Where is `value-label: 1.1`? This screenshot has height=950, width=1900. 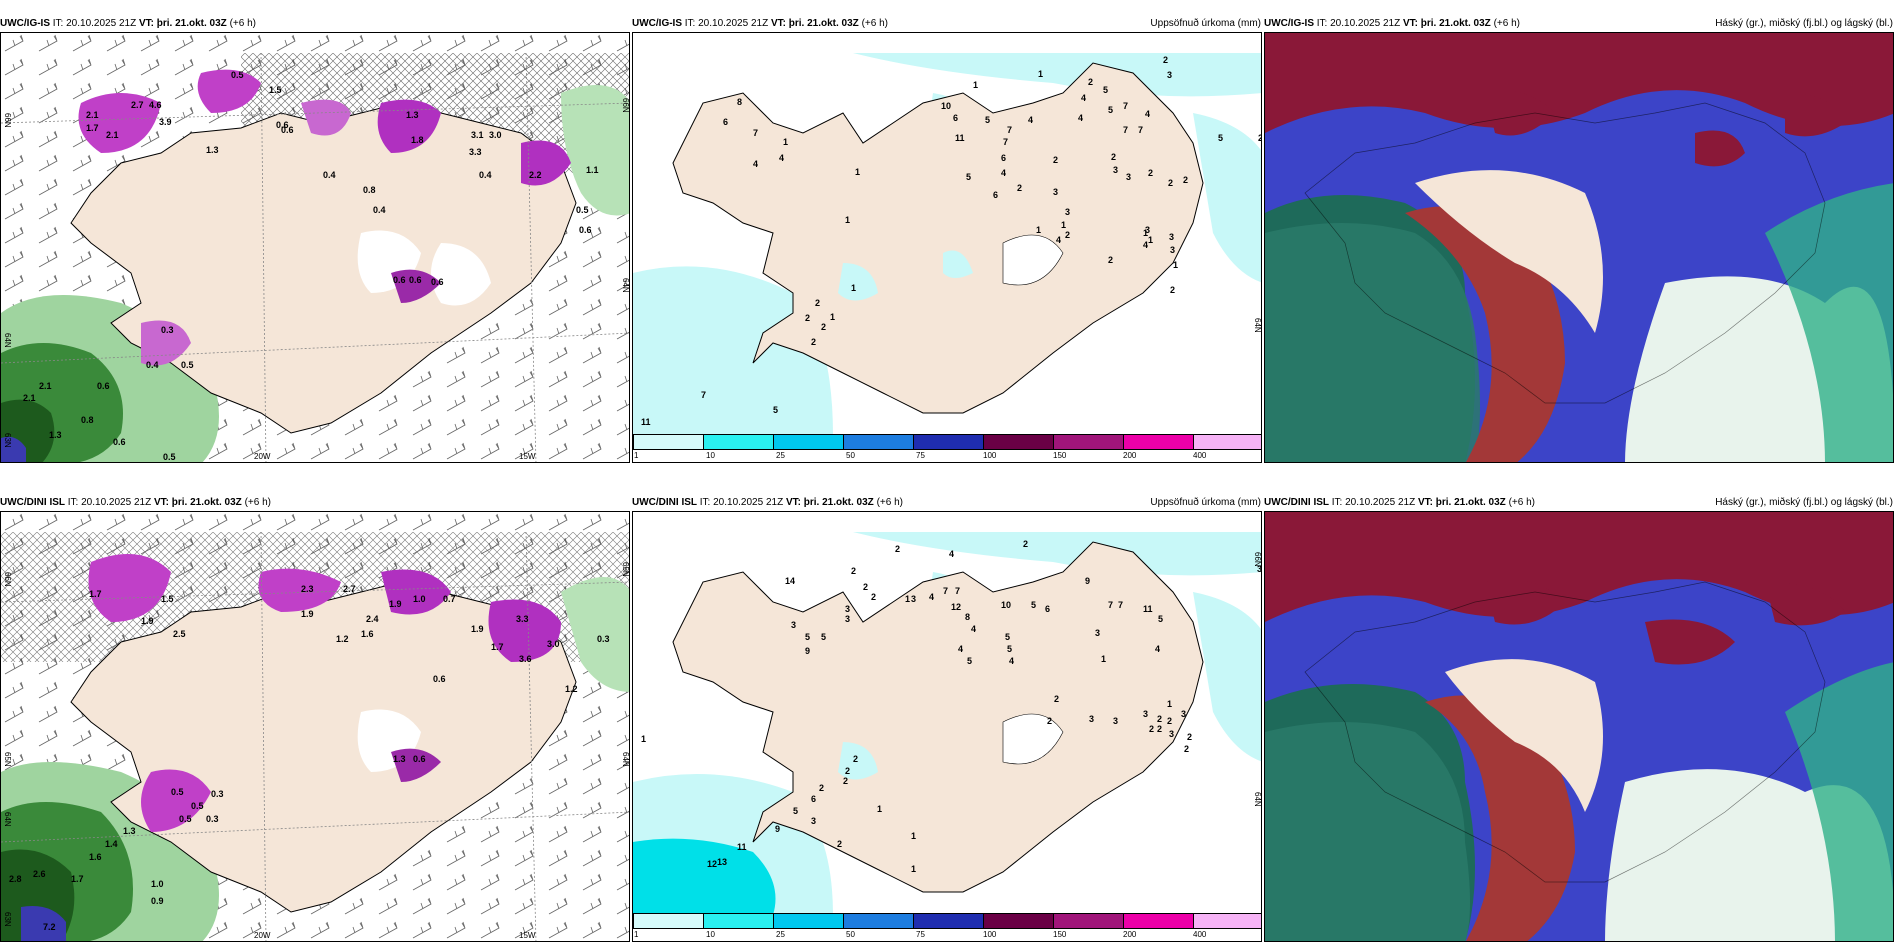 value-label: 1.1 is located at coordinates (592, 170).